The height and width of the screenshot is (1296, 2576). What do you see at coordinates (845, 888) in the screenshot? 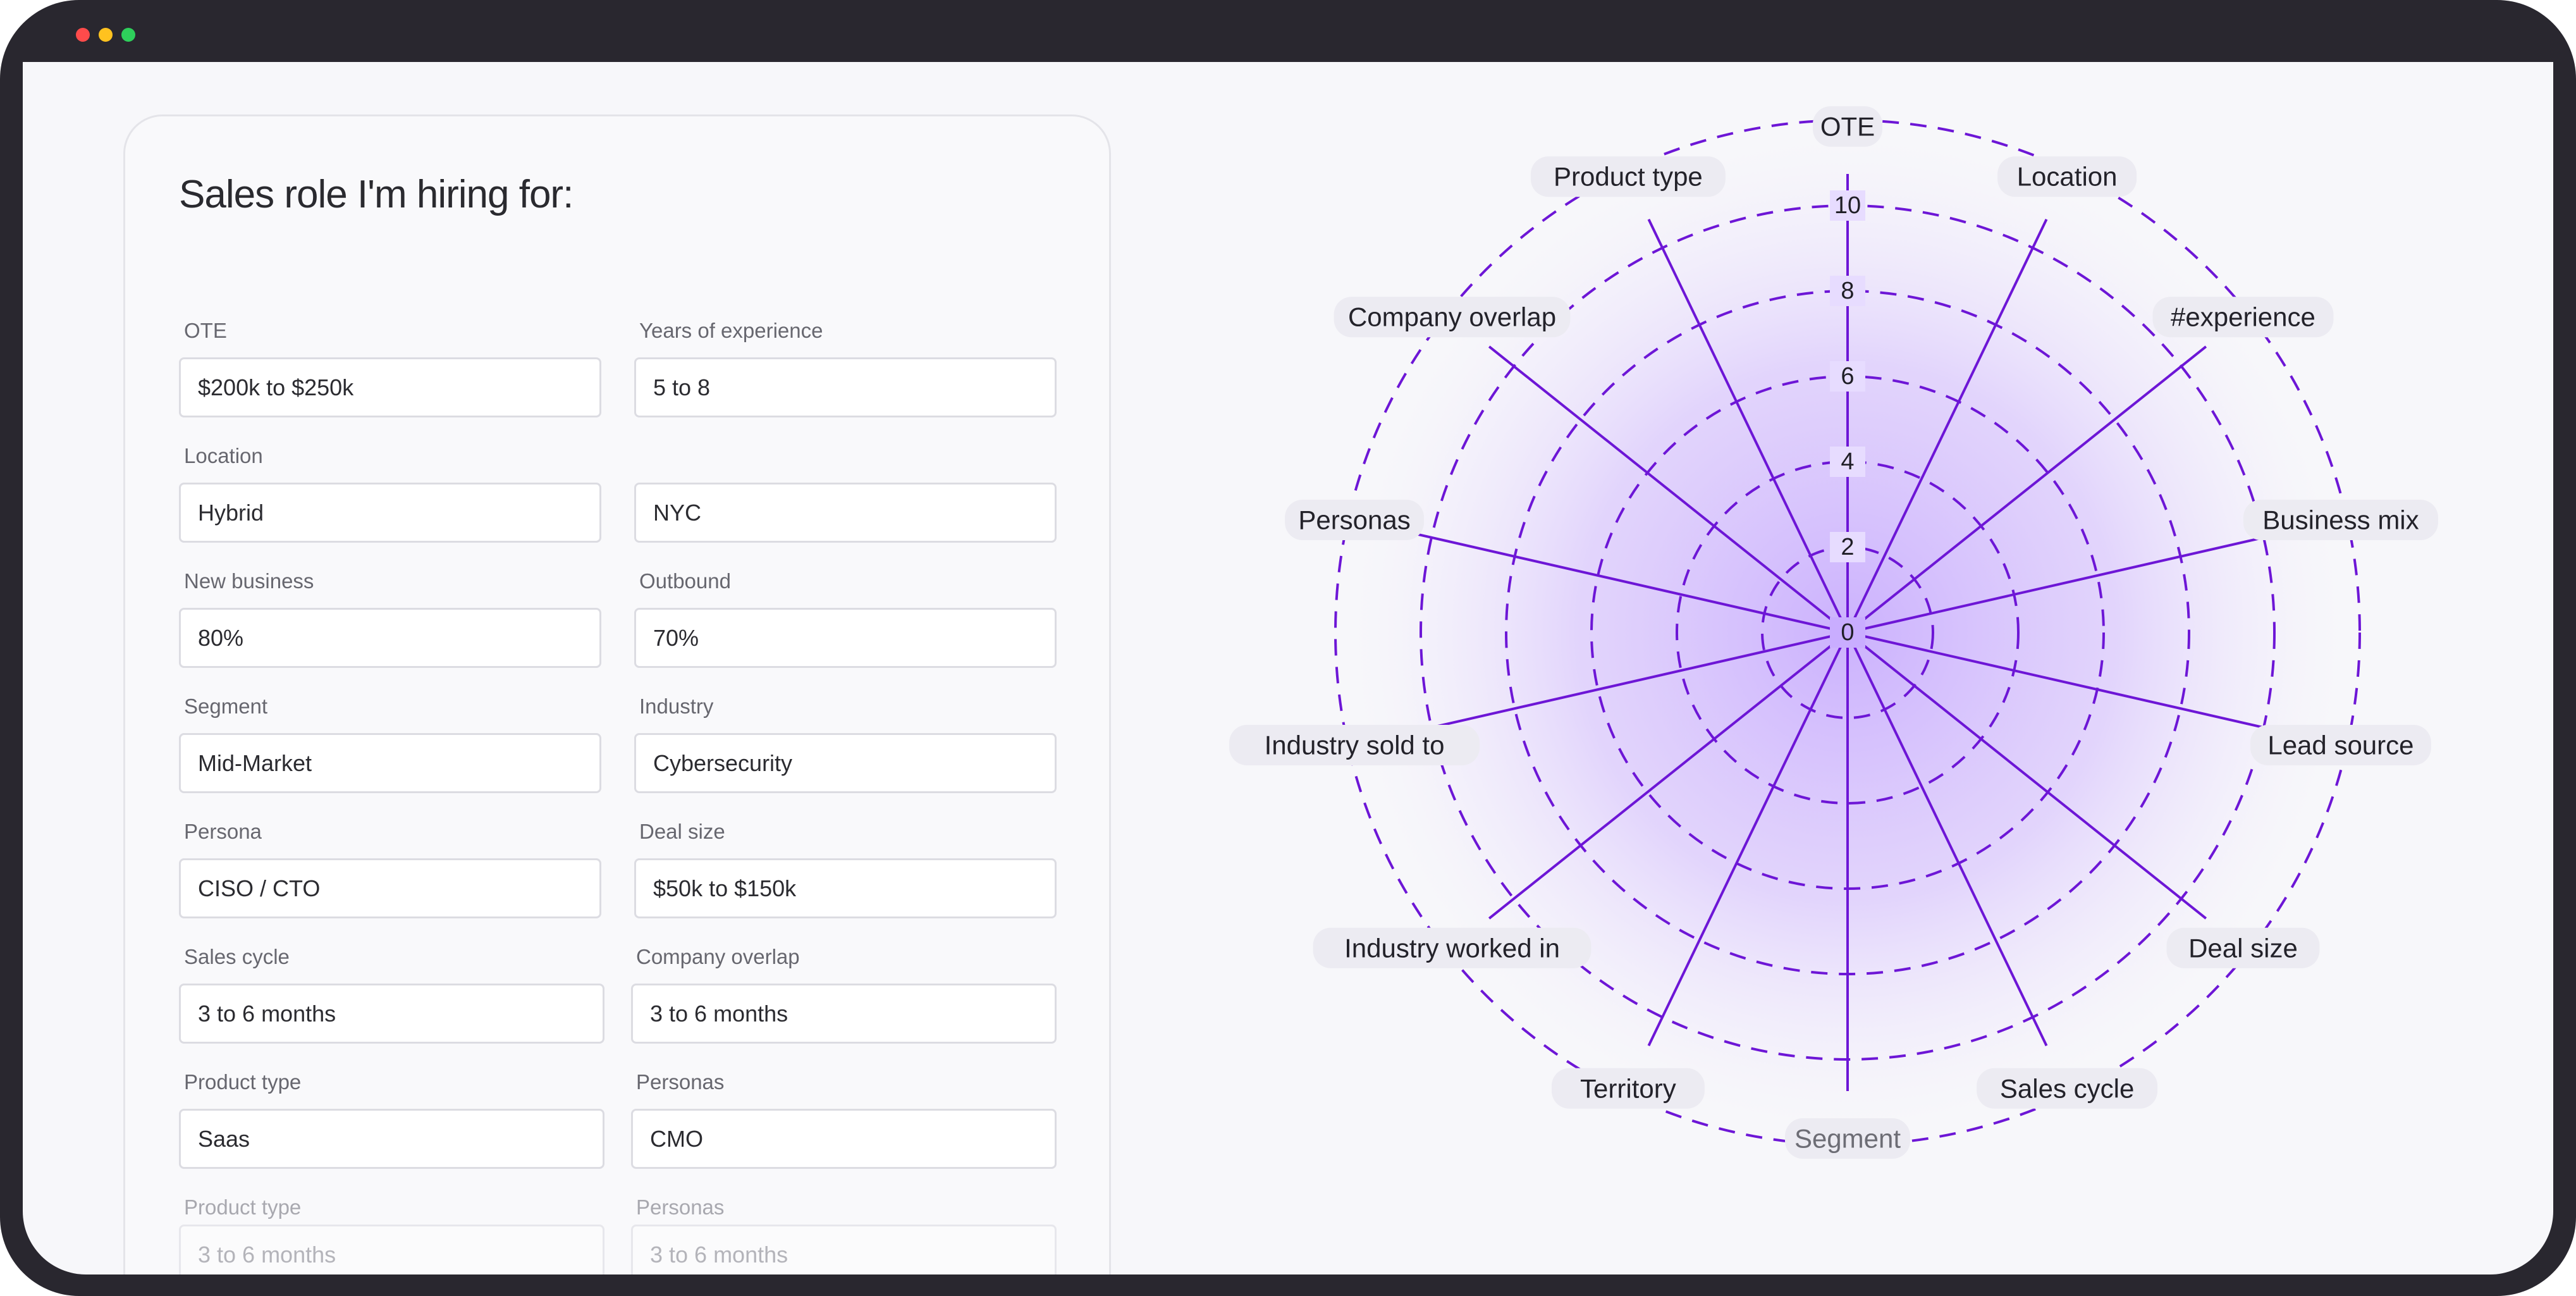
I see `deal-size-field: $50k to $150k` at bounding box center [845, 888].